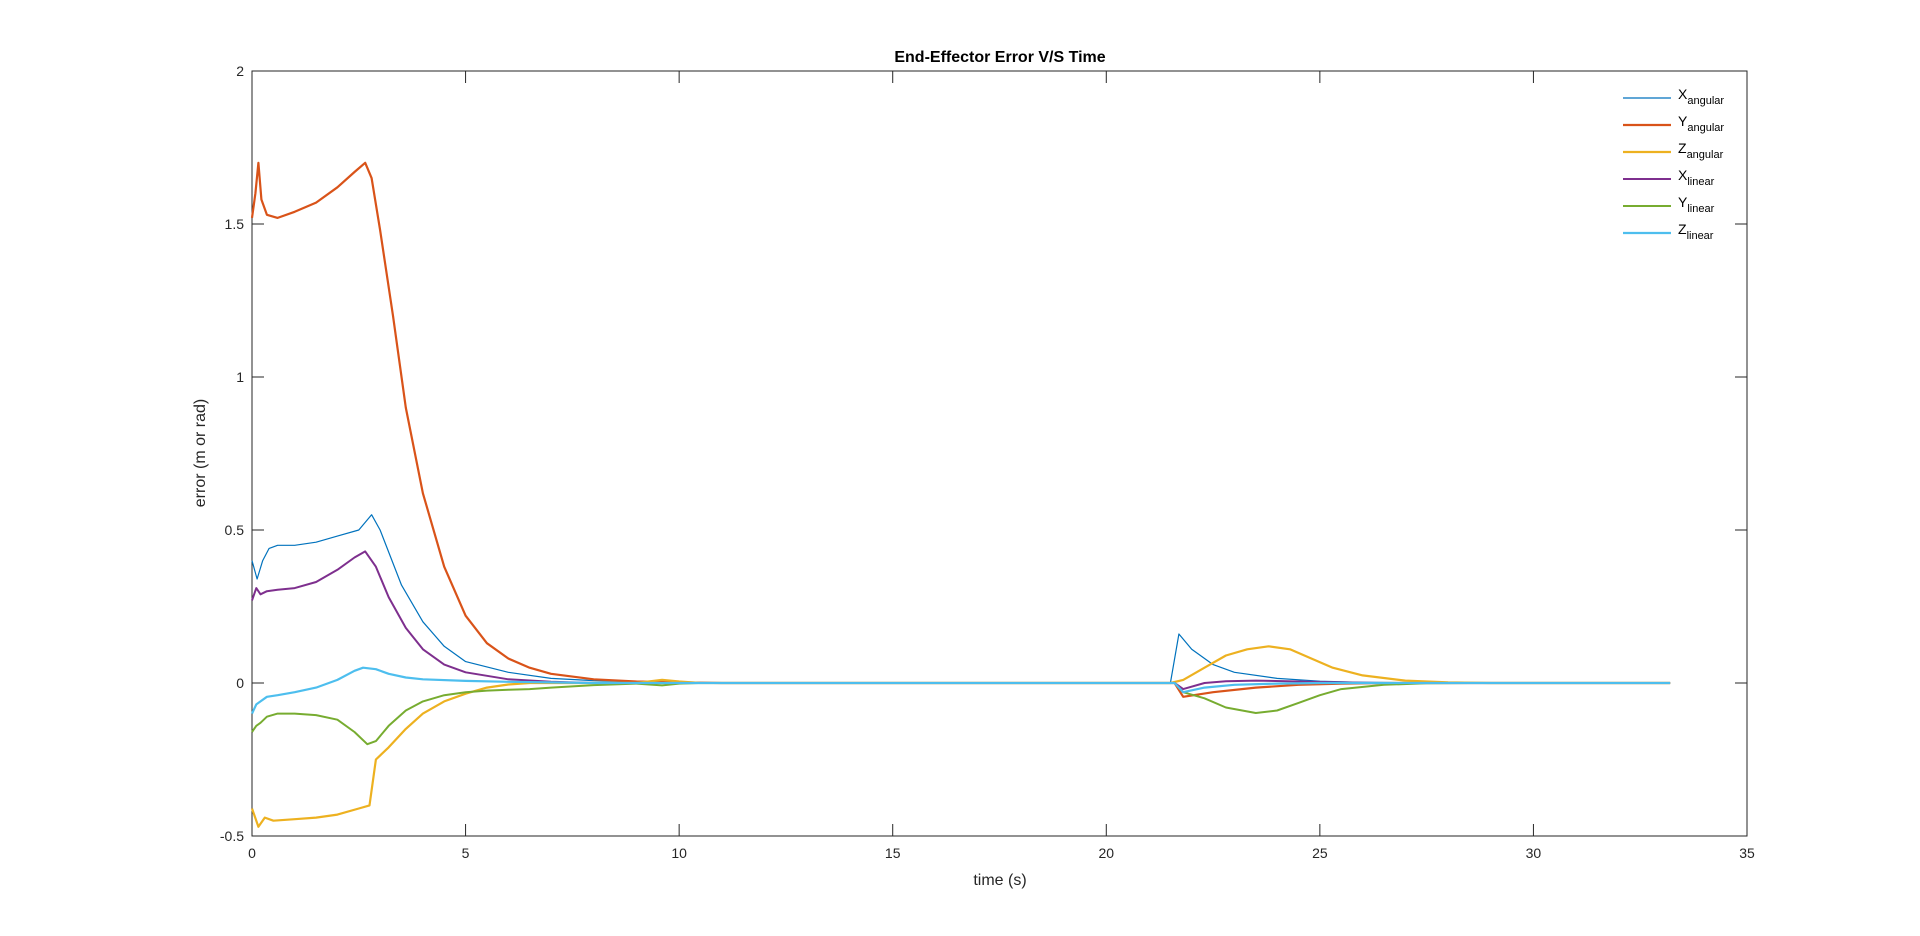 The image size is (1920, 936). I want to click on series-line-x-angular, so click(961, 599).